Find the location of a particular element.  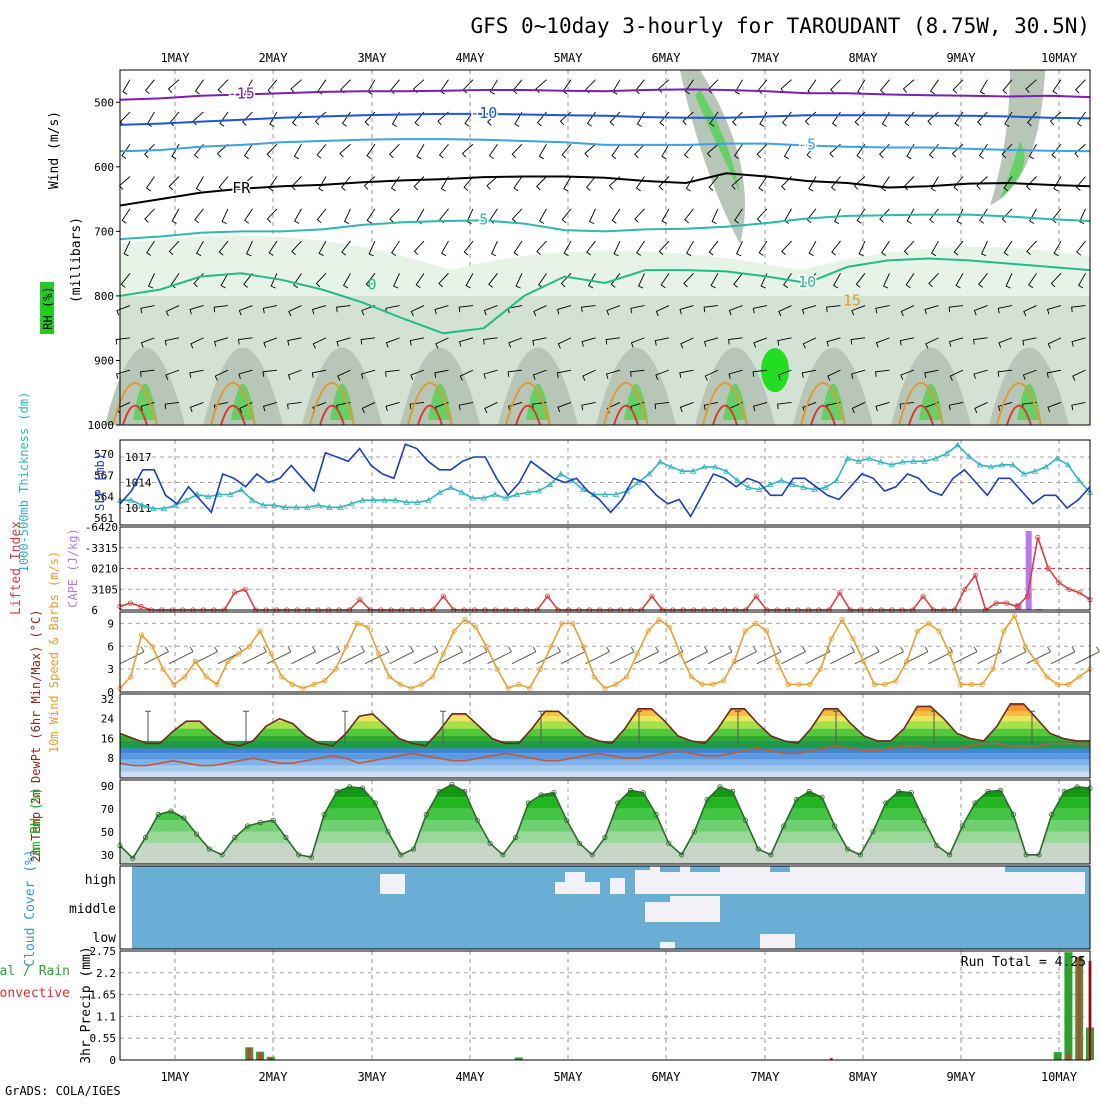

dewpoint-line is located at coordinates (605, 754).